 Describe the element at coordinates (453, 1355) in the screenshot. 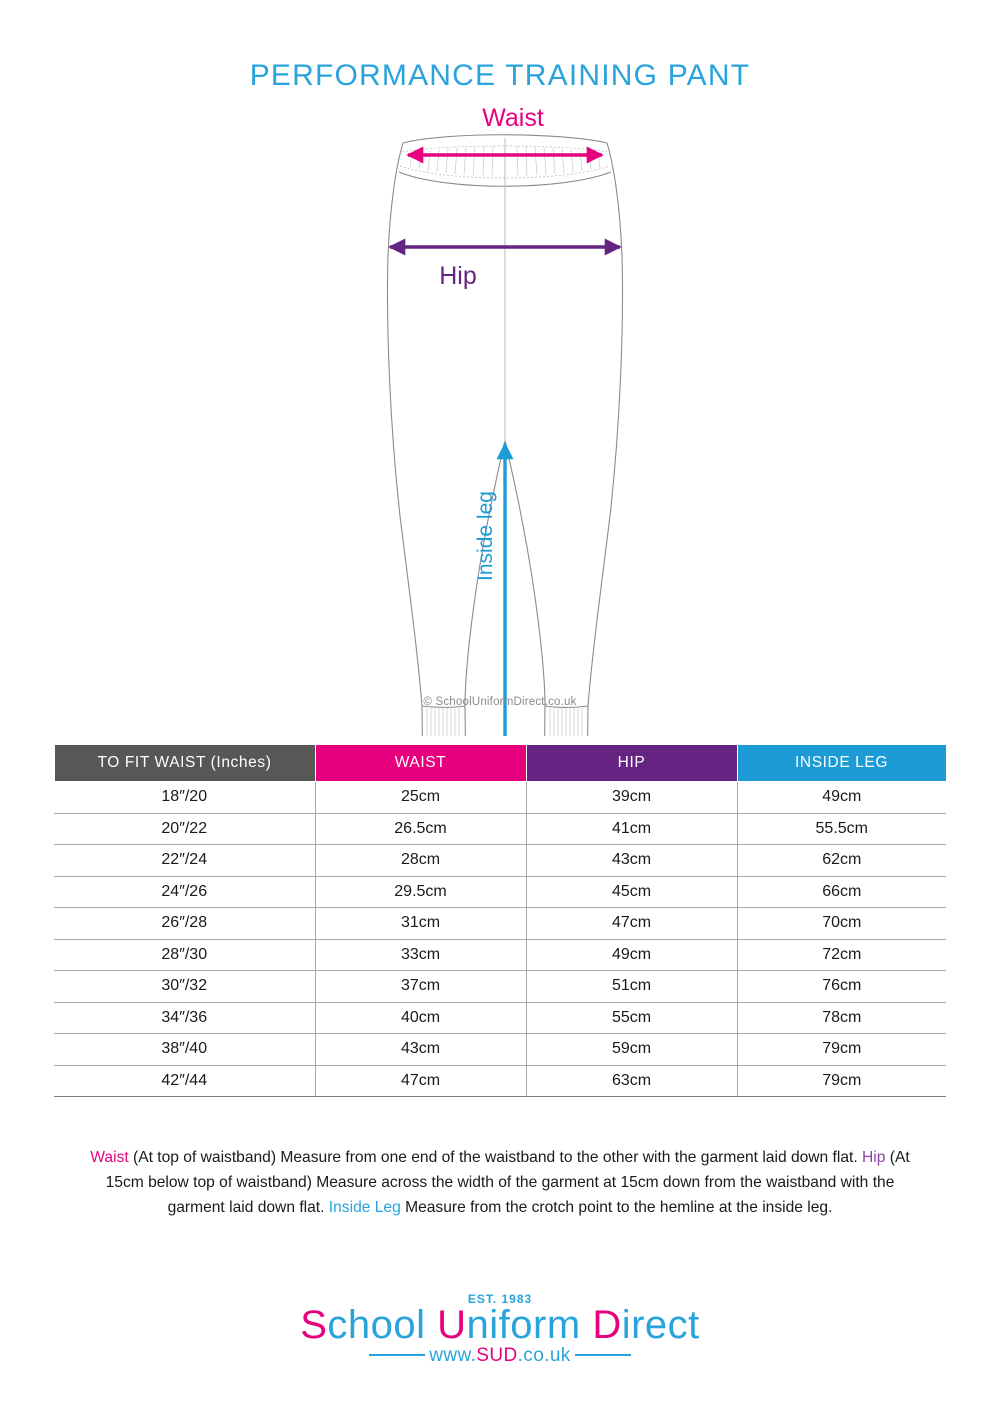

I see `url-www: www.` at that location.